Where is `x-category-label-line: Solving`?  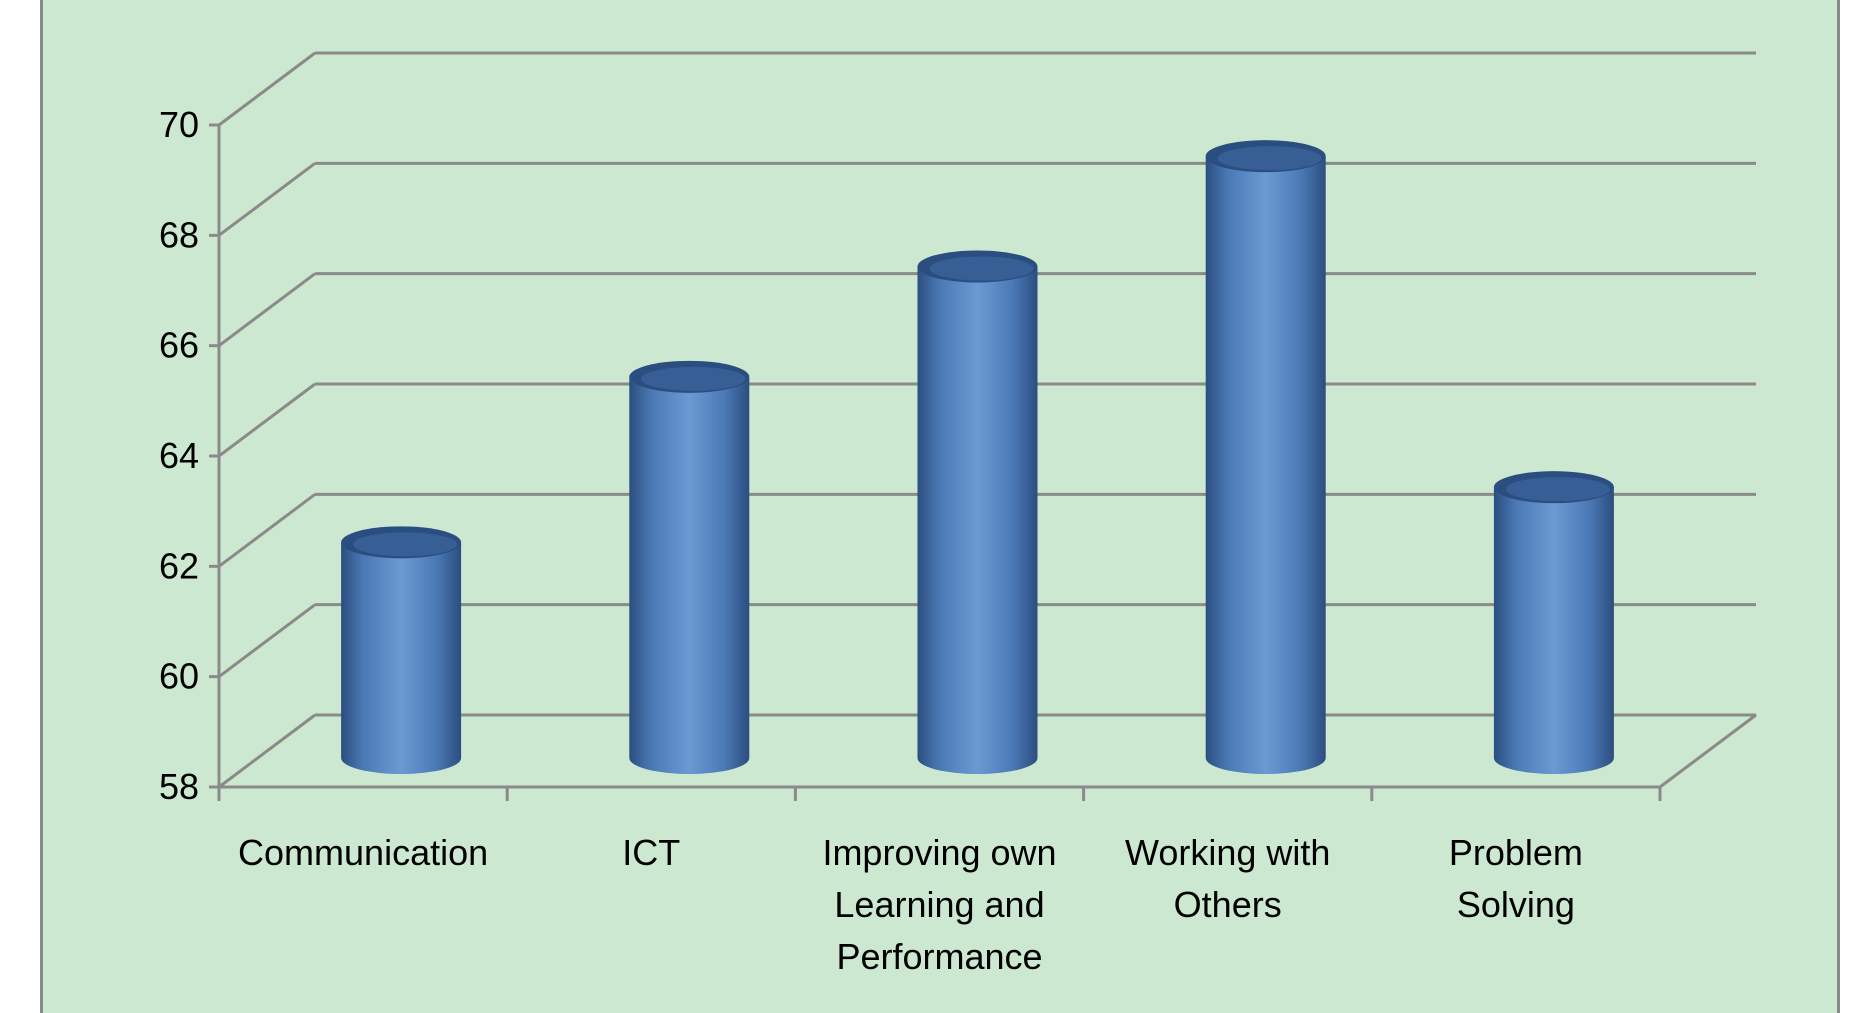
x-category-label-line: Solving is located at coordinates (1516, 904).